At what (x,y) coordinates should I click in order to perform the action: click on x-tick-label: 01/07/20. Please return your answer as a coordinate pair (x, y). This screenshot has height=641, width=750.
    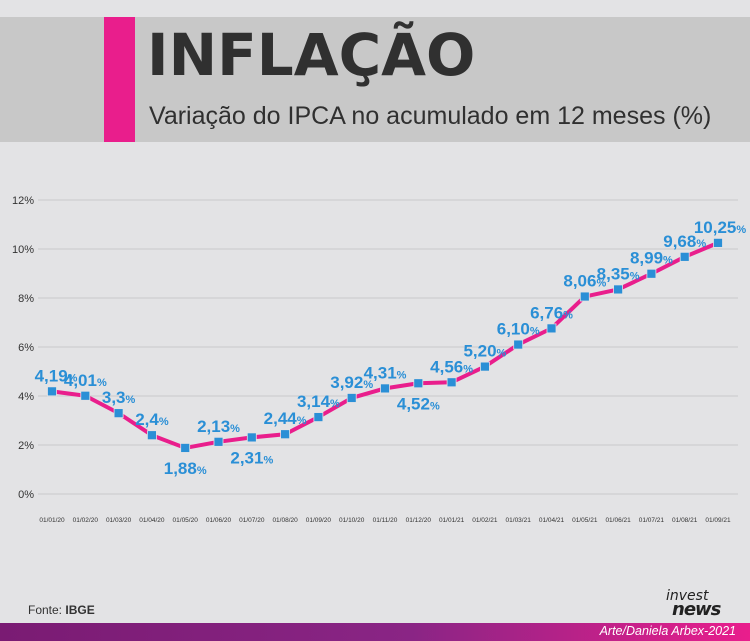
    Looking at the image, I should click on (252, 520).